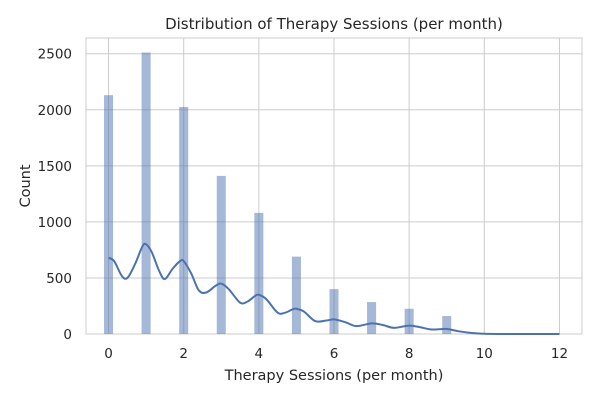  Describe the element at coordinates (55, 223) in the screenshot. I see `y-tick-label: 1000` at that location.